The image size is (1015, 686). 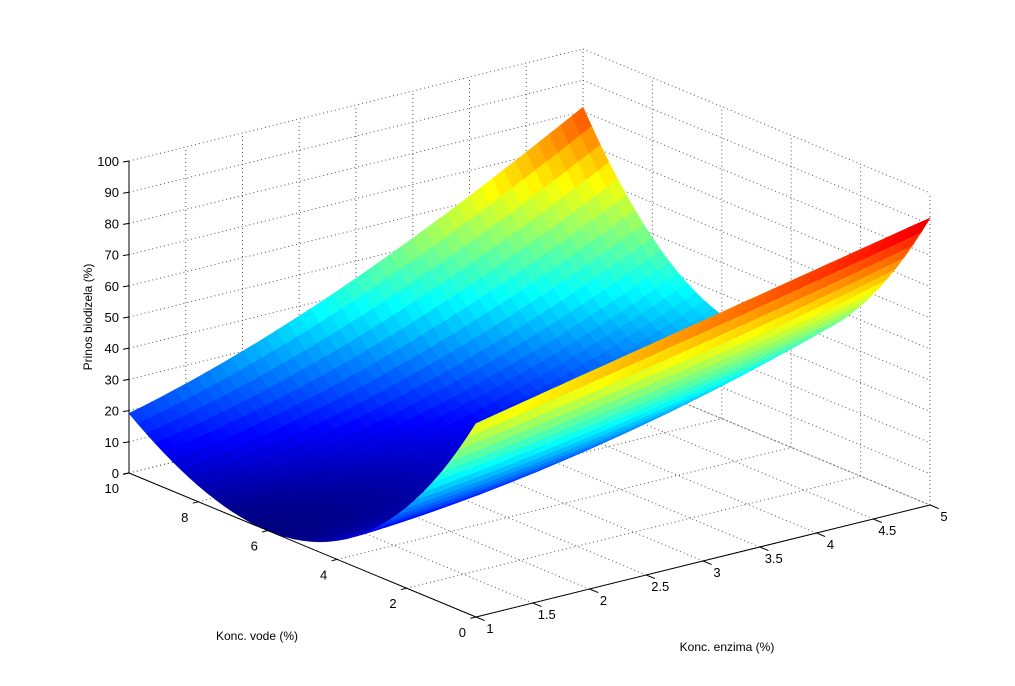 I want to click on z-tick-label: 70, so click(x=112, y=255).